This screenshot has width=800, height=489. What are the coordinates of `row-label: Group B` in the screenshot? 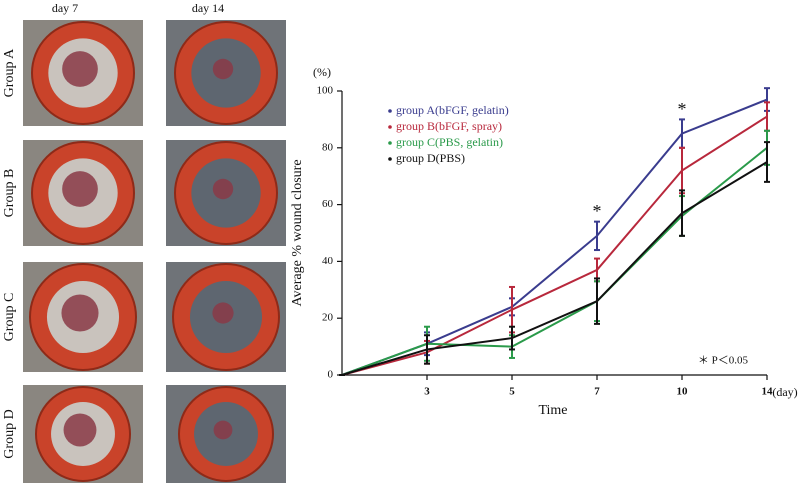 It's located at (9, 193).